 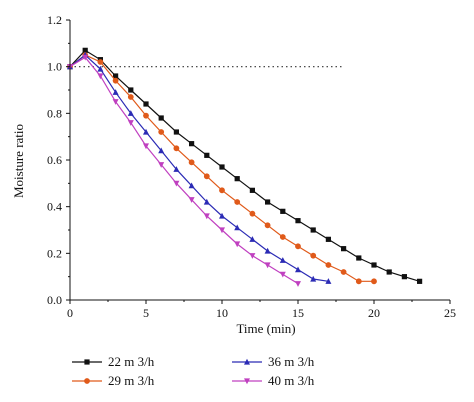 What do you see at coordinates (54, 207) in the screenshot?
I see `y-tick-label: 0.4` at bounding box center [54, 207].